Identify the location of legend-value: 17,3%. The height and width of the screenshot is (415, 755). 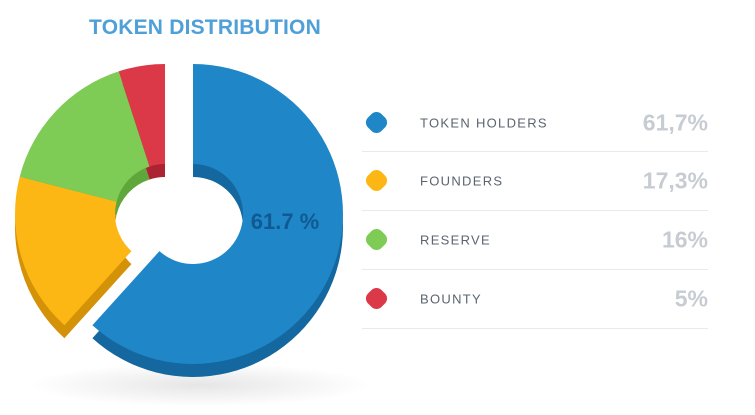
(675, 180).